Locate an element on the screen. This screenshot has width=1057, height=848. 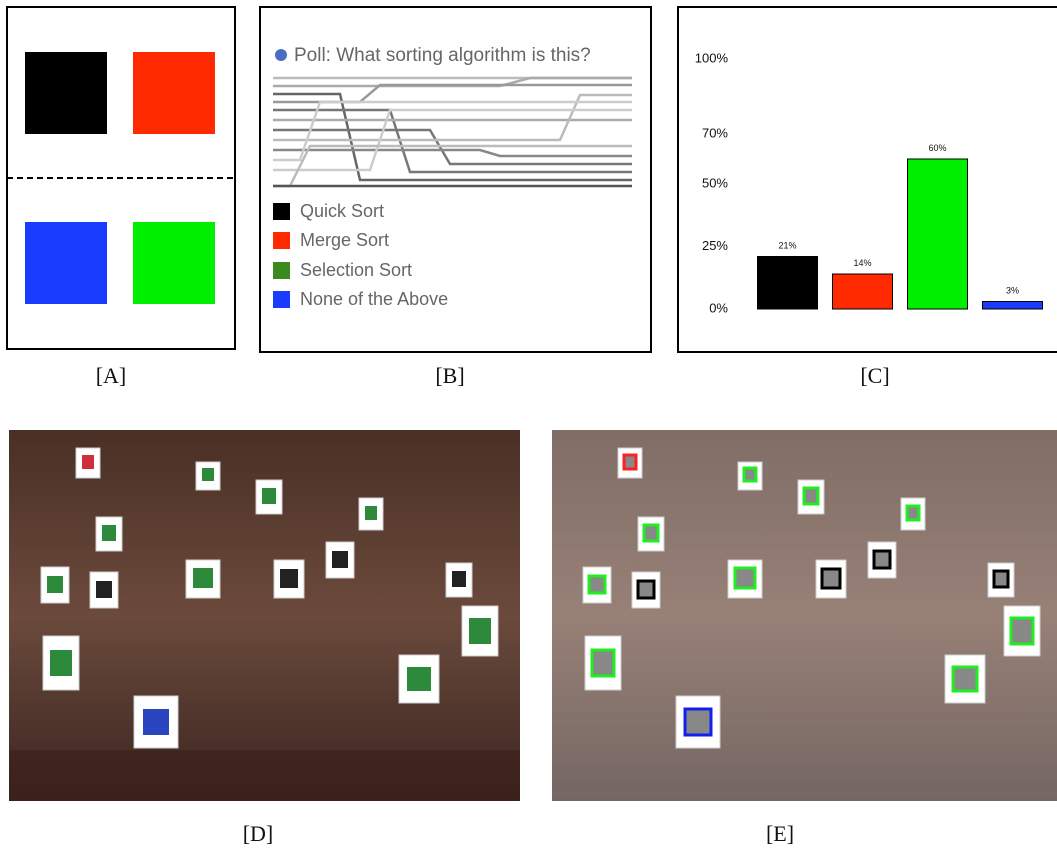
value-label: 14% is located at coordinates (862, 263).